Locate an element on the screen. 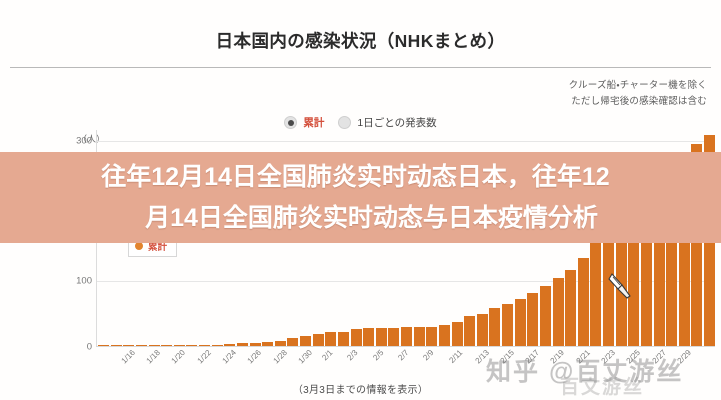 The height and width of the screenshot is (400, 721). y-tick-300: 300 is located at coordinates (84, 141).